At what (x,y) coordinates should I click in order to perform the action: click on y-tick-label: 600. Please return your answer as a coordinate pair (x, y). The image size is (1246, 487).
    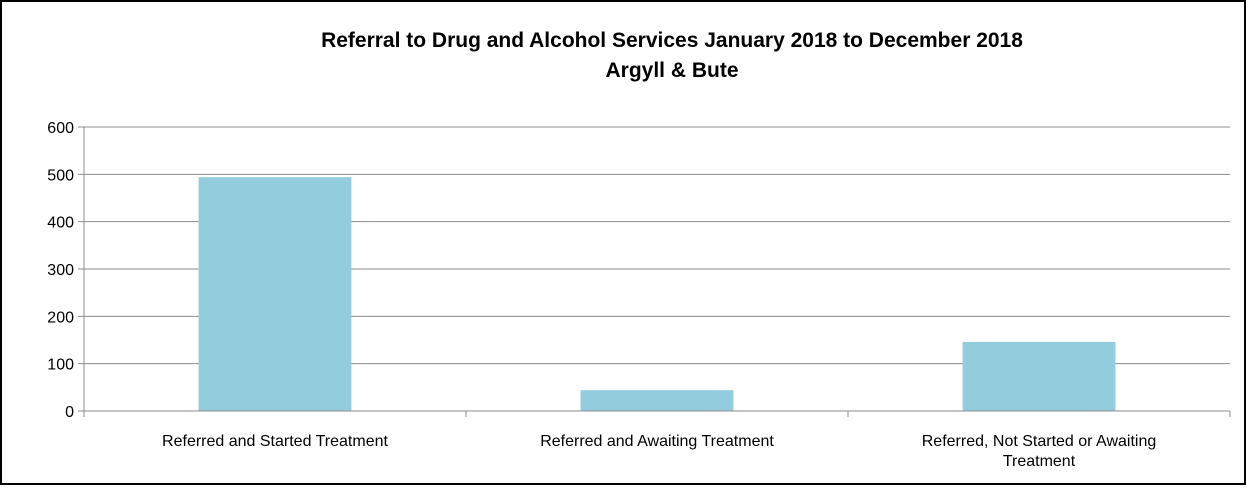
    Looking at the image, I should click on (60, 128).